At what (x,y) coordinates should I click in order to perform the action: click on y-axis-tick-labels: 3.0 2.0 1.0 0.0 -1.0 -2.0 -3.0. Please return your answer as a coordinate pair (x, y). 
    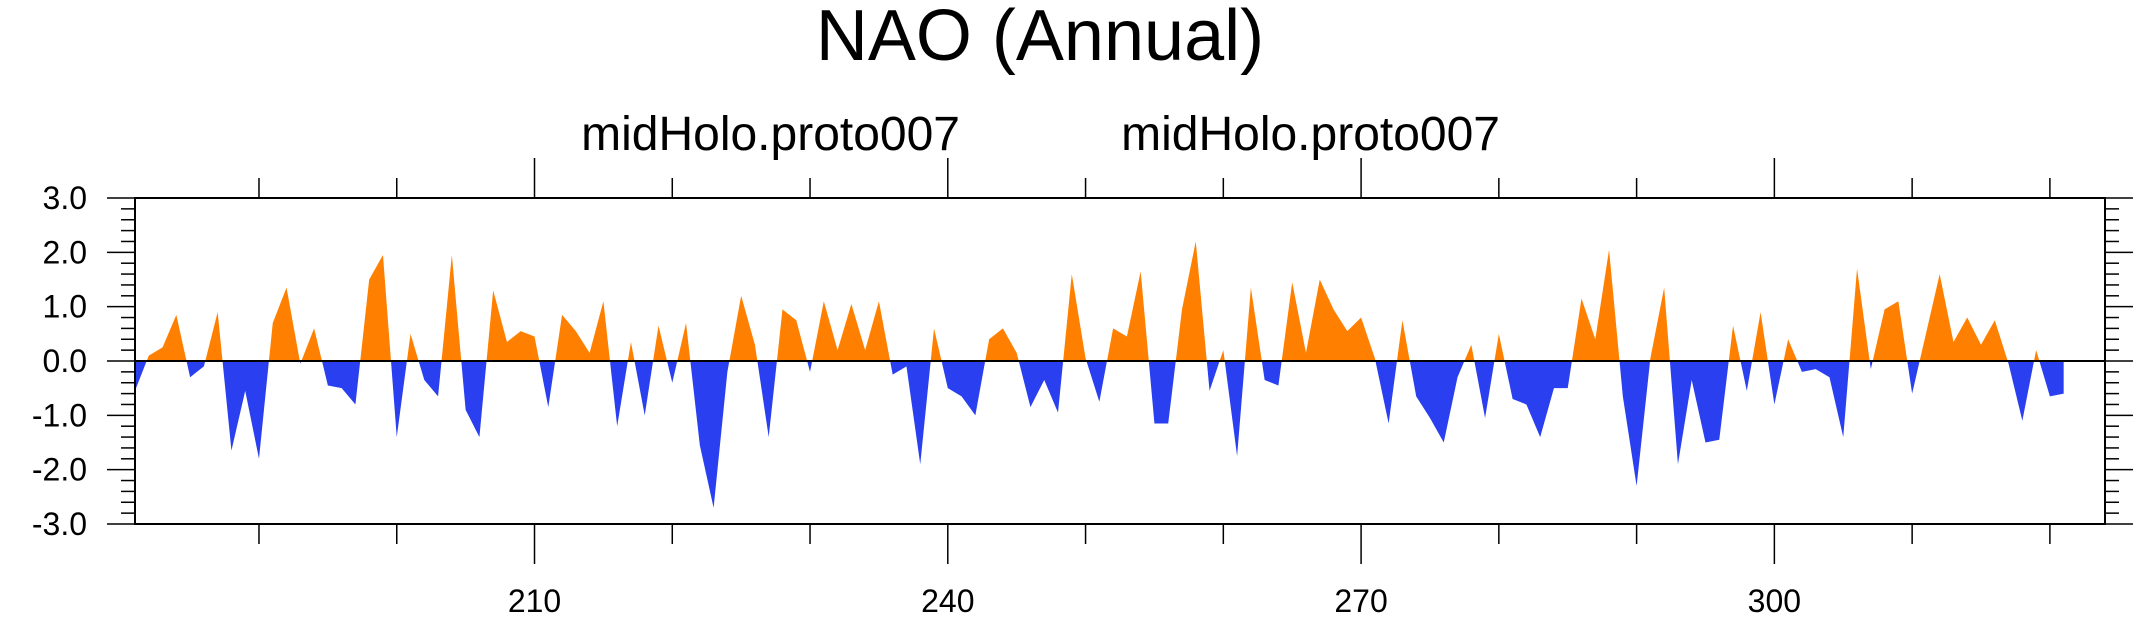
    Looking at the image, I should click on (59, 361).